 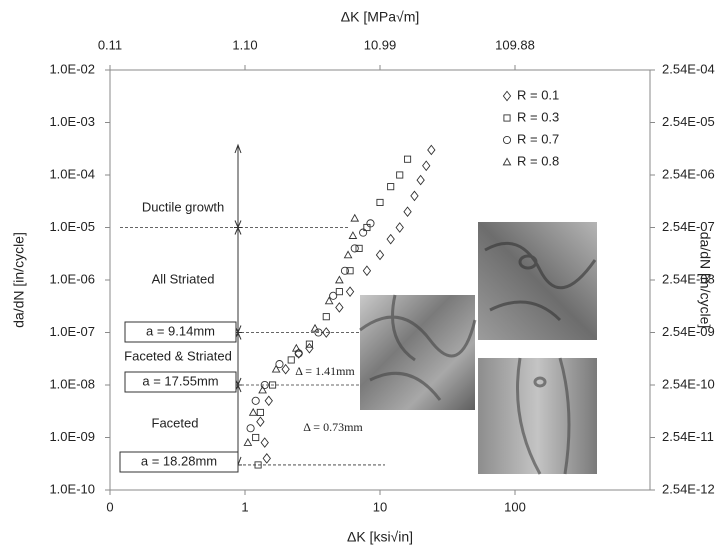 What do you see at coordinates (380, 537) in the screenshot?
I see `x-axis-label: ΔK [ksi√in]` at bounding box center [380, 537].